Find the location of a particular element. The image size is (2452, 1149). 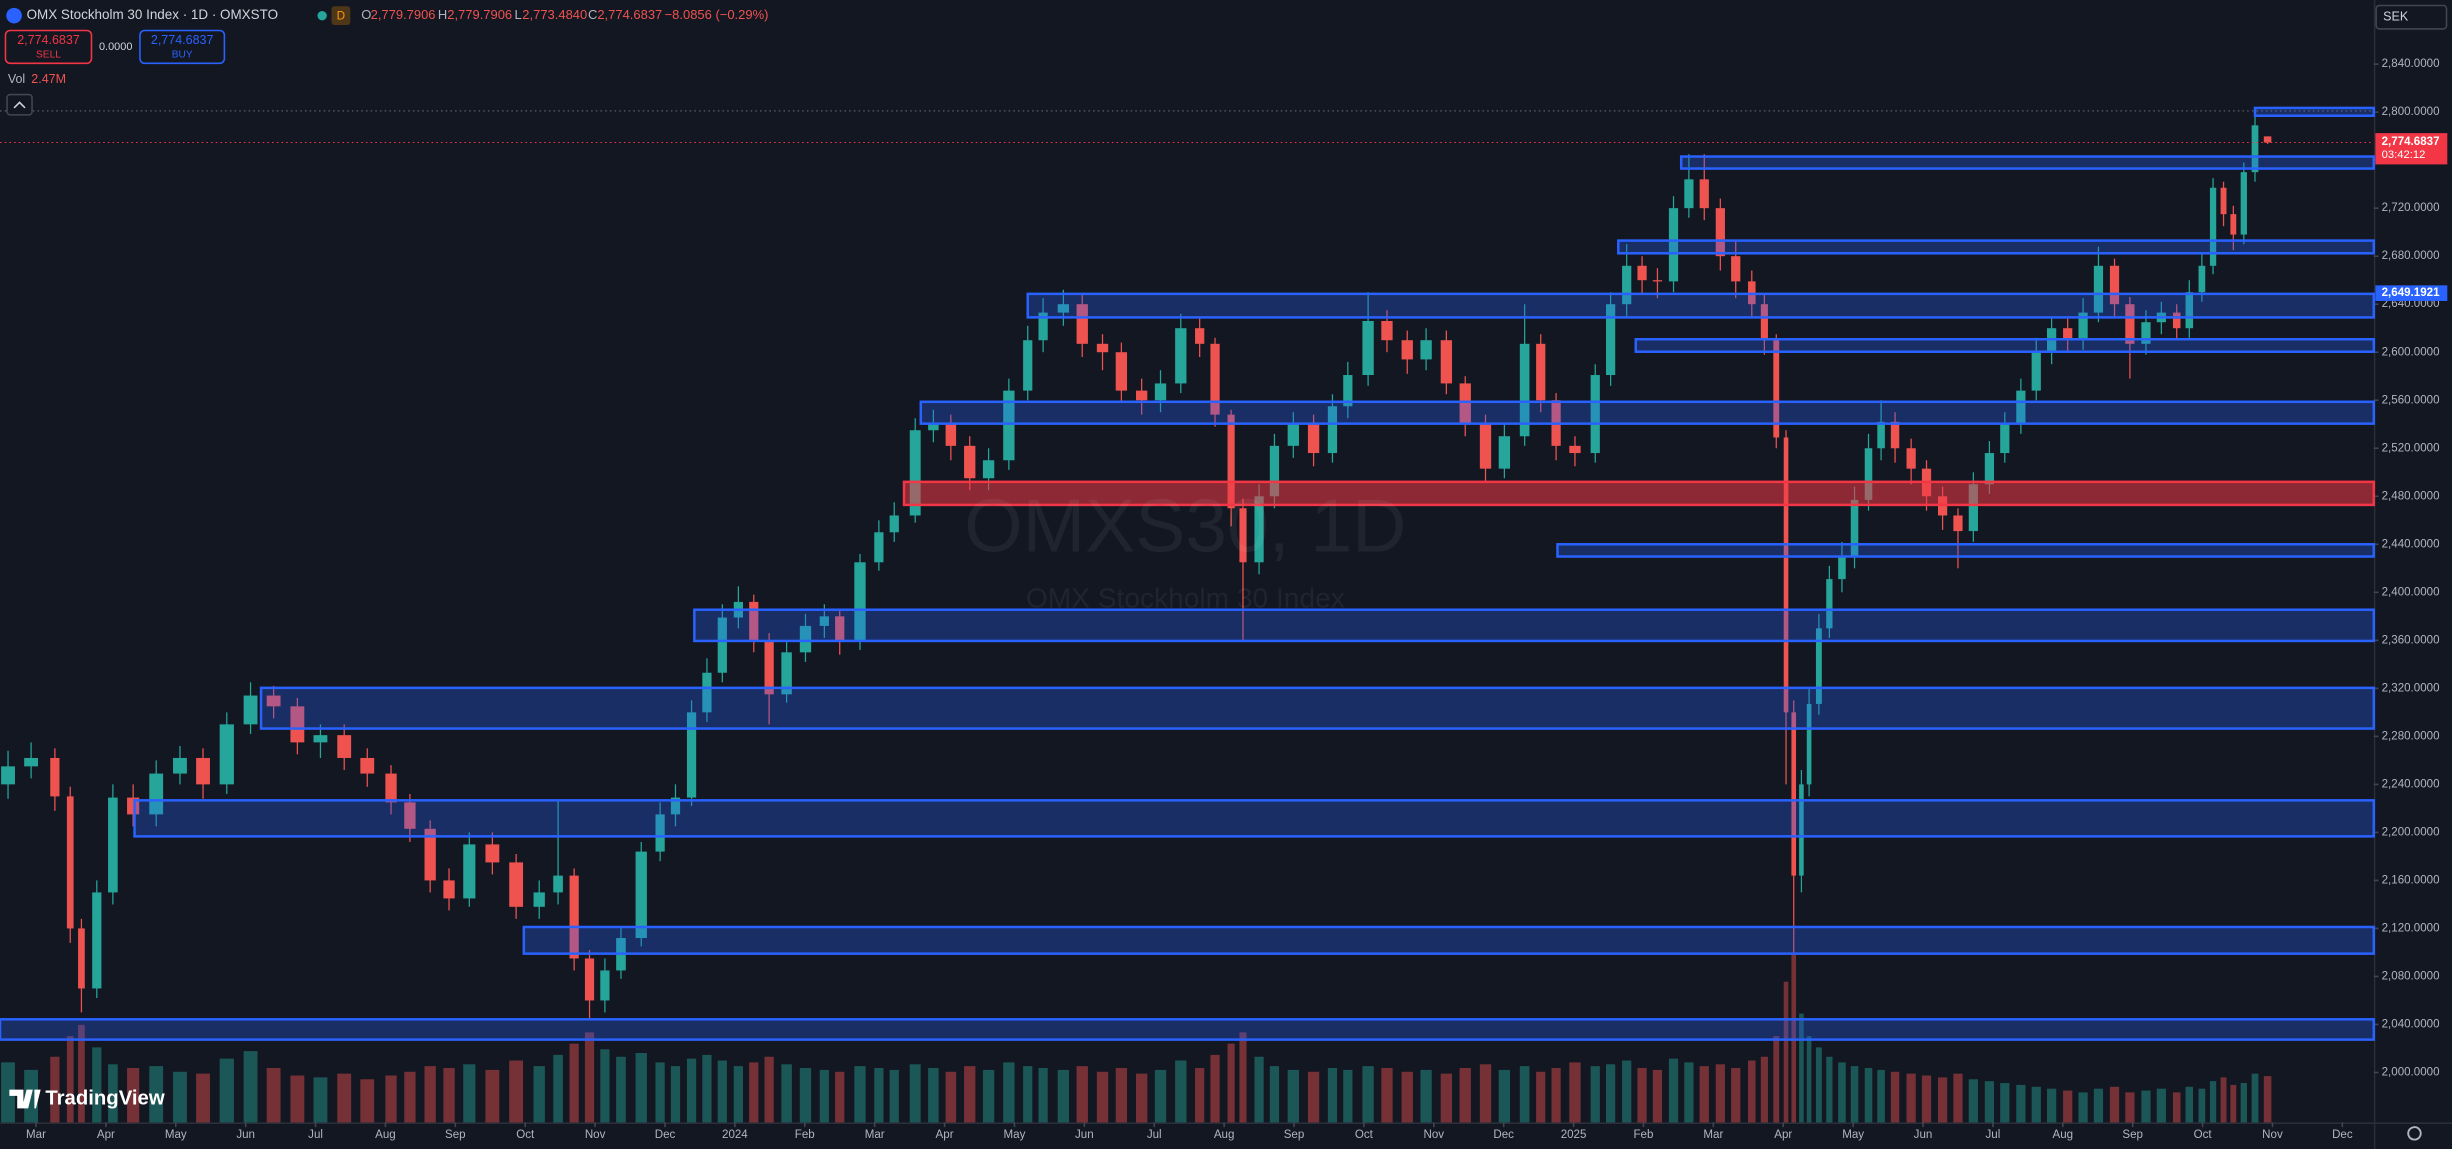

y-tick-label: 2,600.0000 is located at coordinates (2411, 352).